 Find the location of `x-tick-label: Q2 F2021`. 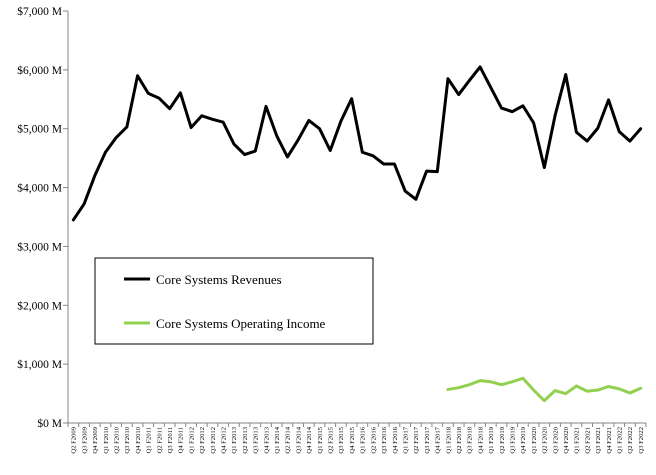

x-tick-label: Q2 F2021 is located at coordinates (587, 440).